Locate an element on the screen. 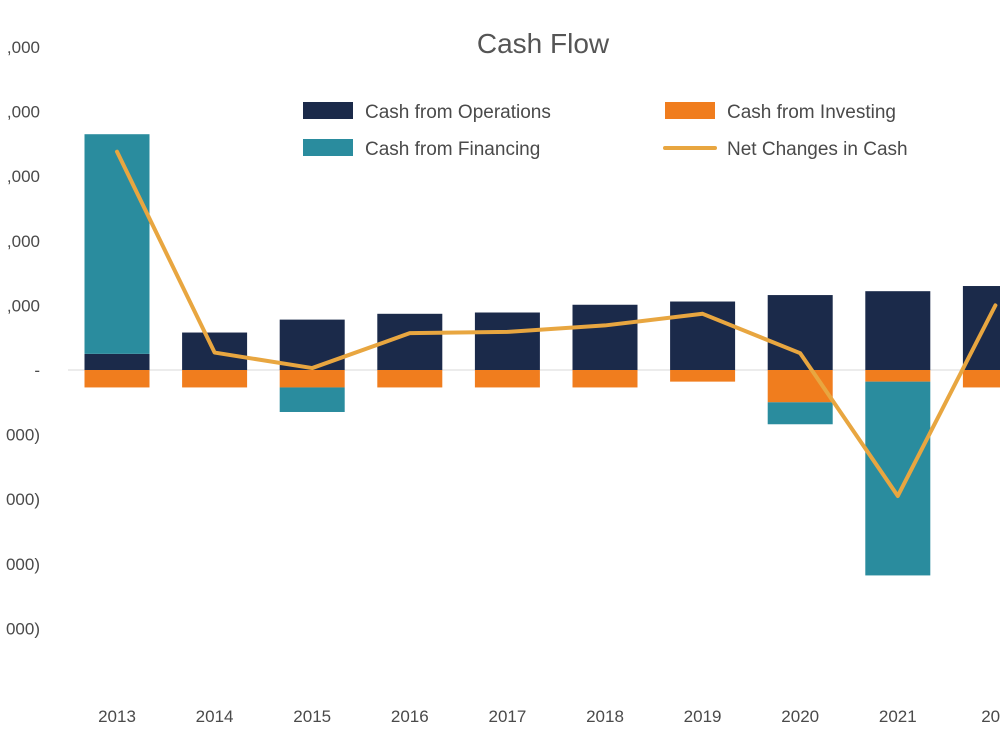 This screenshot has width=1000, height=750. bar-cash-from-operations-2019 is located at coordinates (703, 335).